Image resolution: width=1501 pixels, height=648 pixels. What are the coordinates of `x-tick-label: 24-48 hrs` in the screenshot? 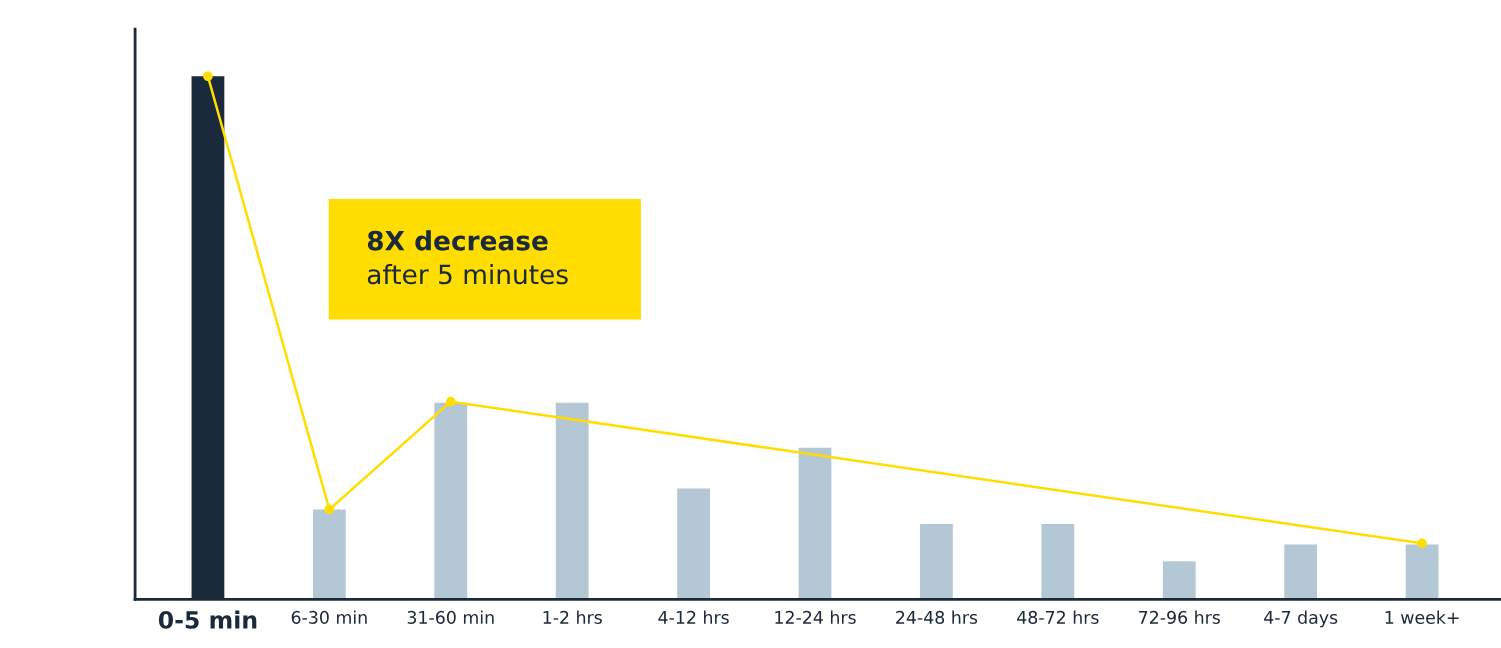 It's located at (937, 617).